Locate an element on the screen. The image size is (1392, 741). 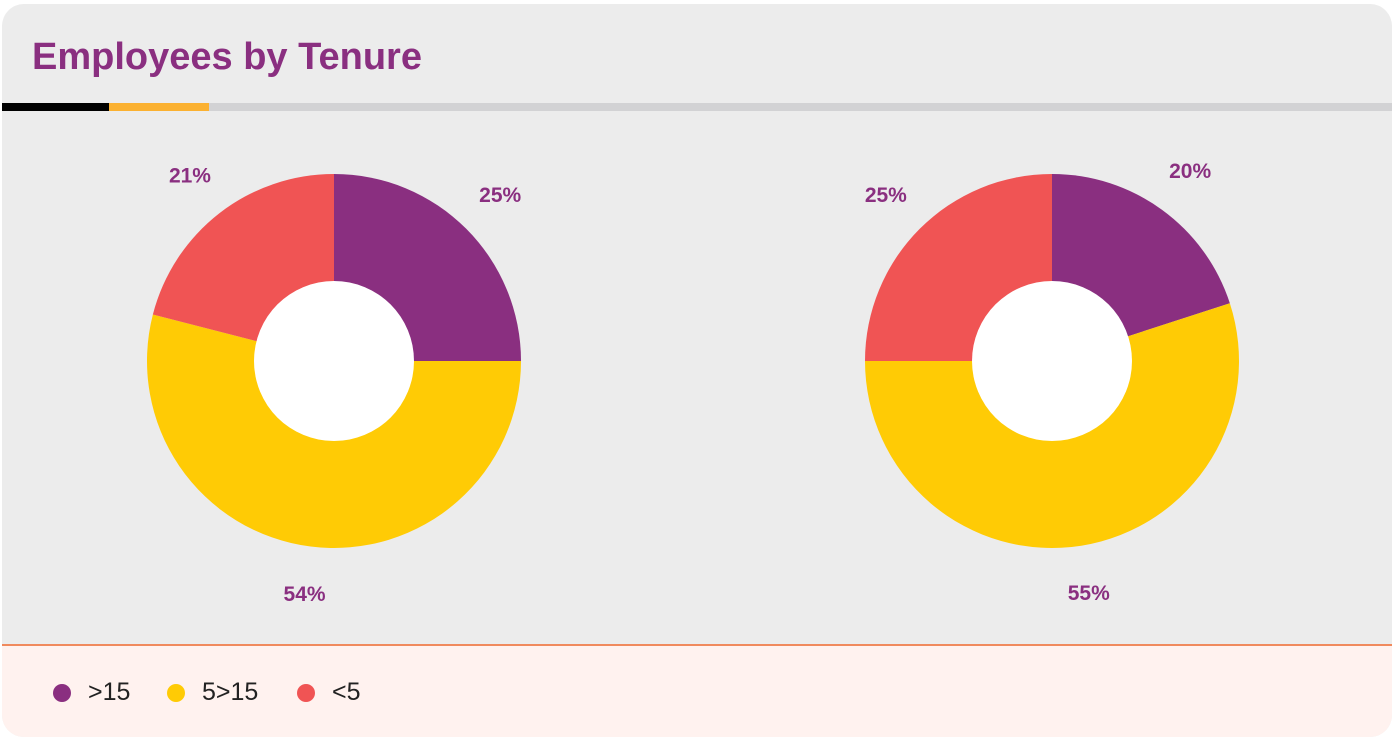
chart-title: Employees by Tenure is located at coordinates (227, 57).